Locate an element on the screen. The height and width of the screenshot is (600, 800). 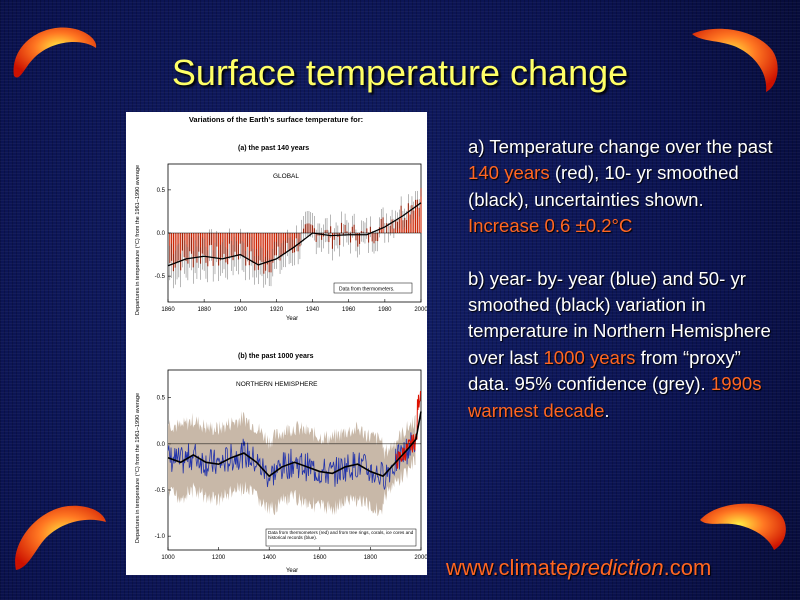
chart-b-xtick-label: 1000 is located at coordinates (168, 558).